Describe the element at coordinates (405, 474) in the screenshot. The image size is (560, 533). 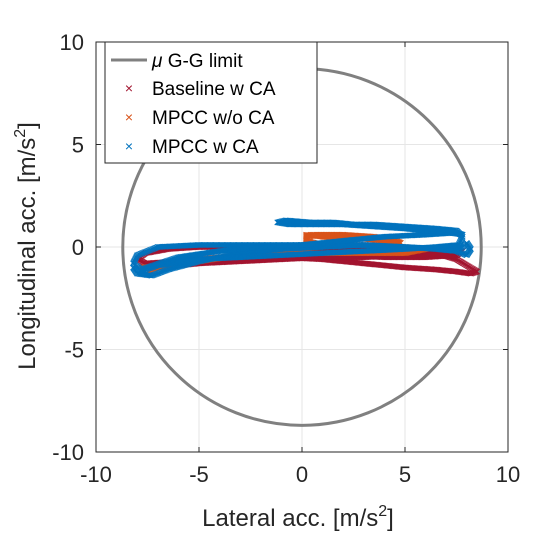
I see `x-tick-label-3: 5` at that location.